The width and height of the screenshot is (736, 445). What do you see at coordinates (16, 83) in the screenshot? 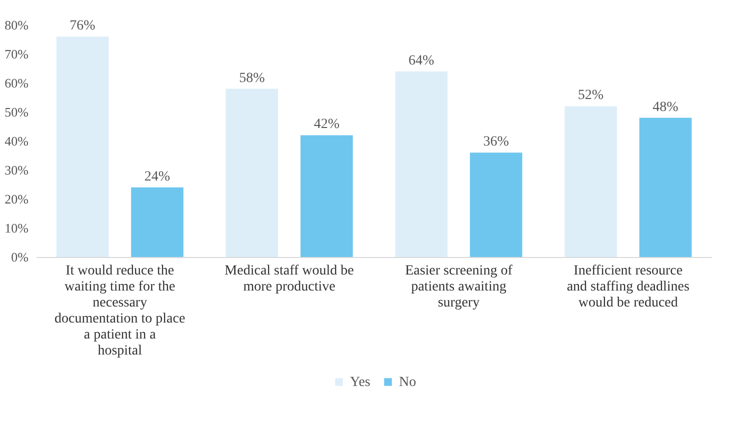
I see `y-tick-label: 60%` at bounding box center [16, 83].